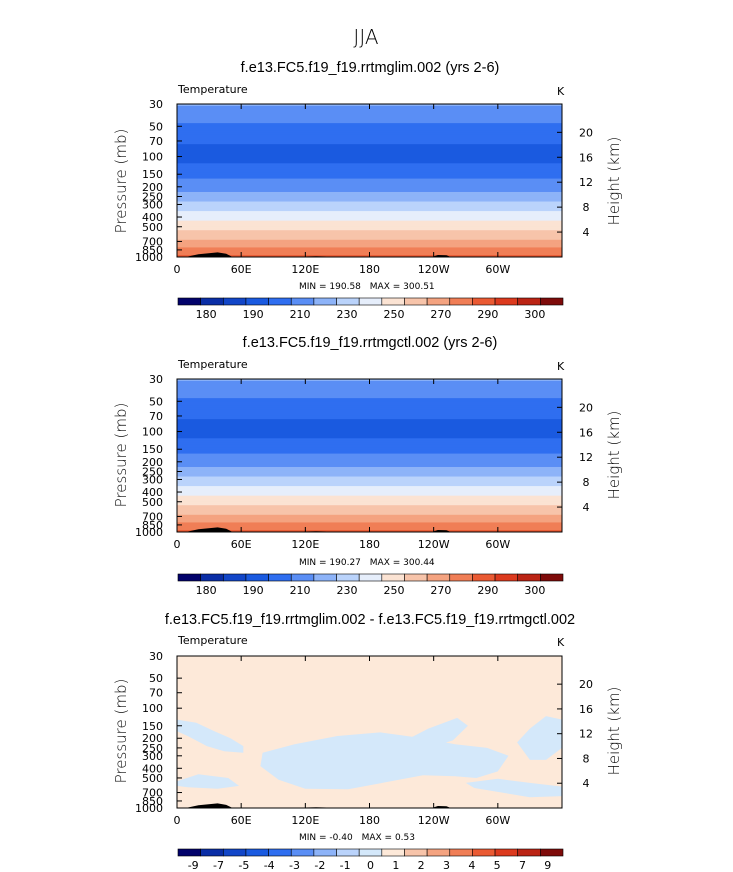 The height and width of the screenshot is (872, 733). I want to click on colorbar: -9 -7 -5 -4 -3 -2 -1 0 1 2 3 4 5 7 9, so click(370, 860).